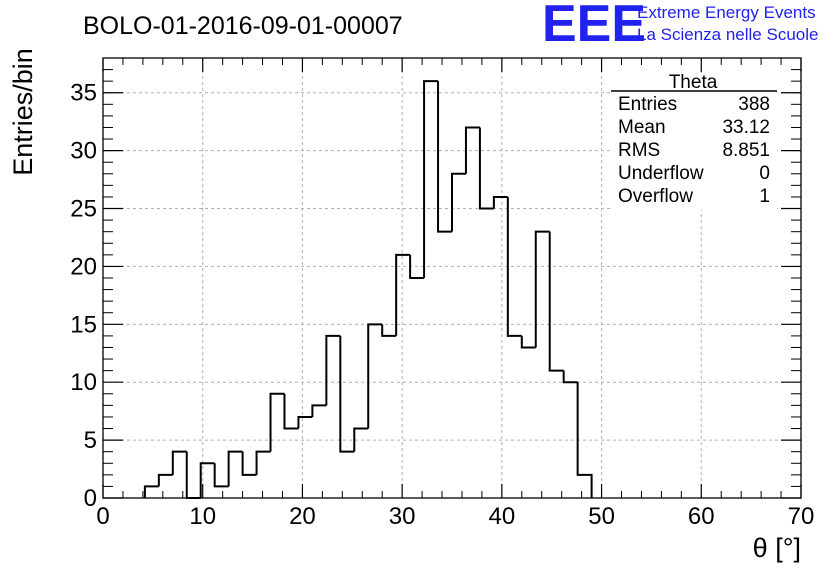  Describe the element at coordinates (83, 93) in the screenshot. I see `y-tick-label: 35` at that location.